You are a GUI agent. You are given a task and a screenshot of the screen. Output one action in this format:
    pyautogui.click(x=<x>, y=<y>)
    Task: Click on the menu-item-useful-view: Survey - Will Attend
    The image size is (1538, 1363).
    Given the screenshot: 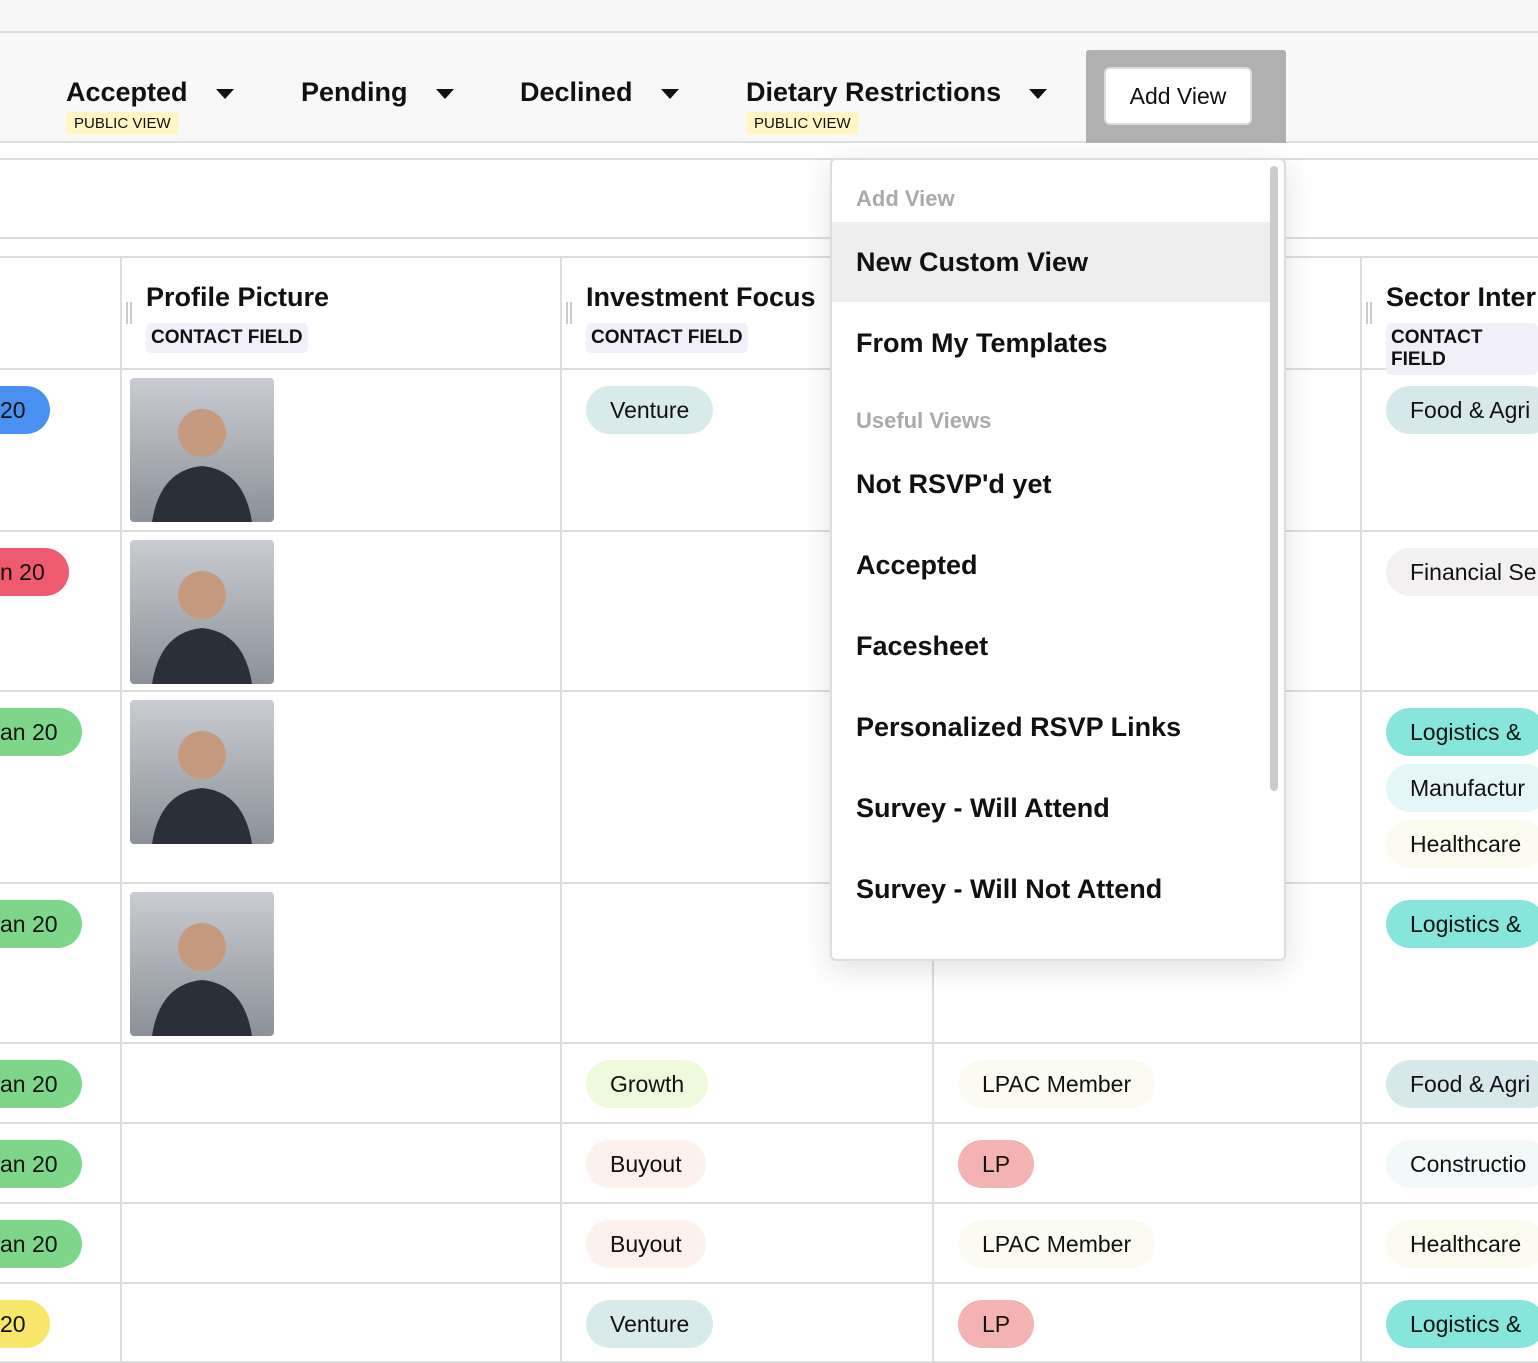 What is the action you would take?
    pyautogui.click(x=983, y=807)
    